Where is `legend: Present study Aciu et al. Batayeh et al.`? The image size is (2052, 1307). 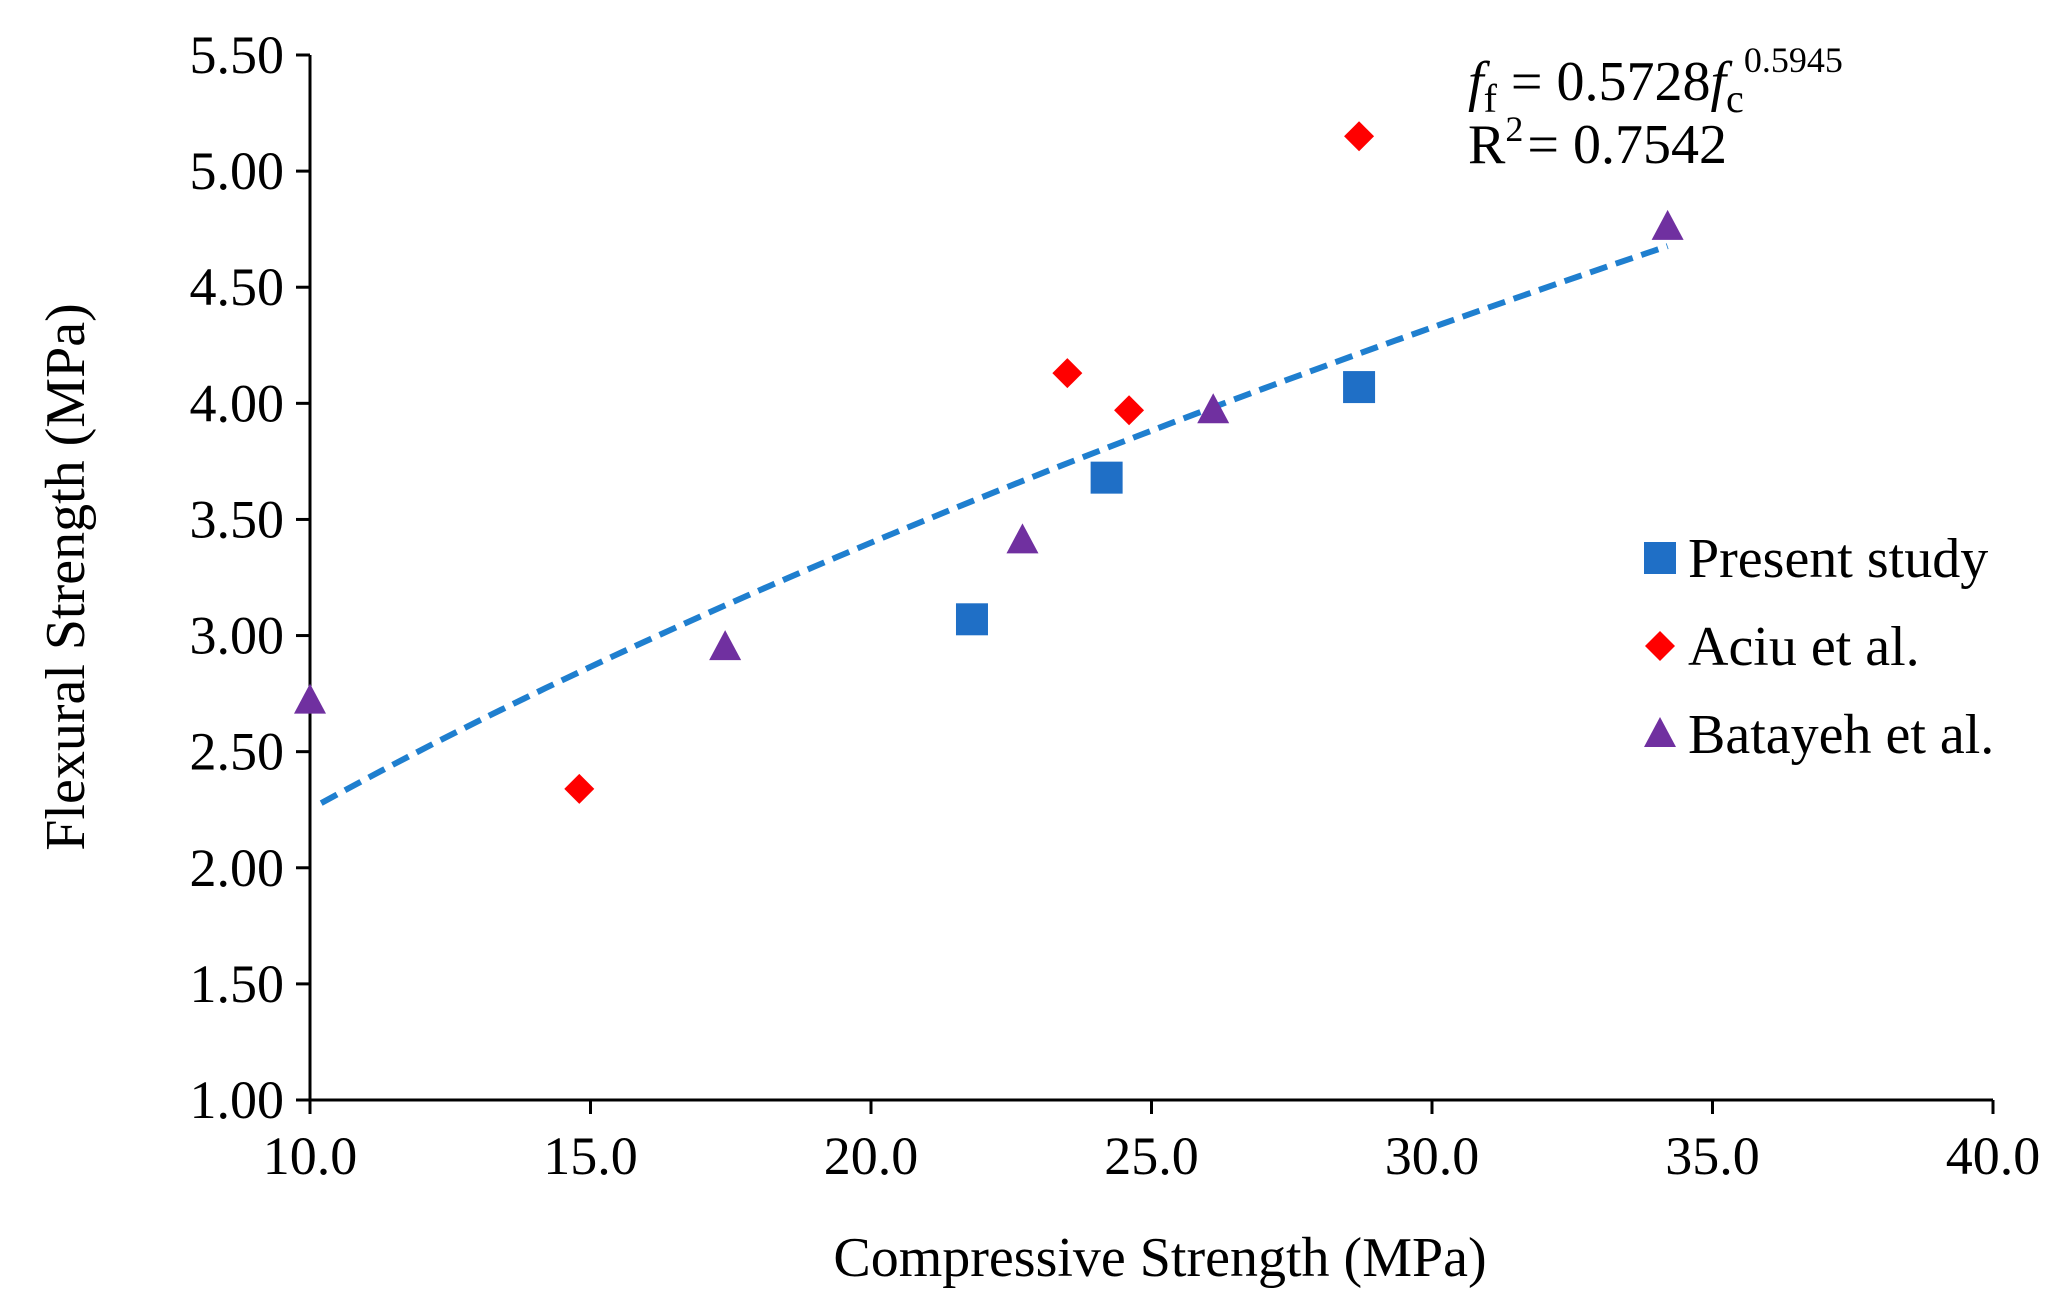 legend: Present study Aciu et al. Batayeh et al. is located at coordinates (1819, 647).